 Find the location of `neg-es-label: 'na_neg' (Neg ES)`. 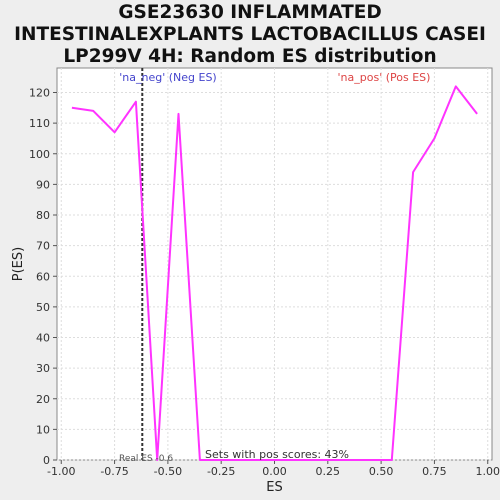

neg-es-label: 'na_neg' (Neg ES) is located at coordinates (167, 77).